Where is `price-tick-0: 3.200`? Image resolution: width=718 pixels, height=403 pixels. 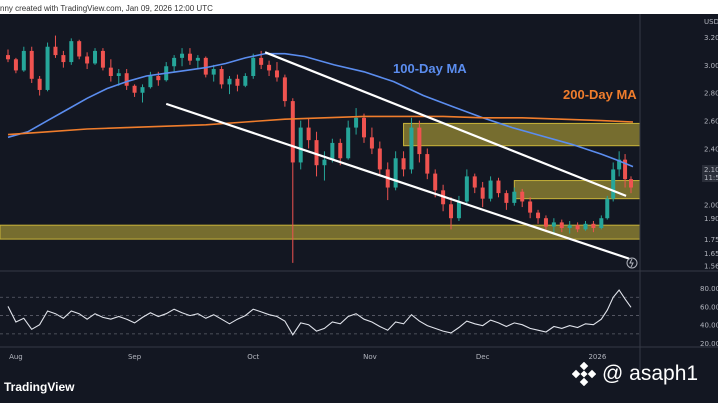
price-tick-0: 3.200 is located at coordinates (711, 38).